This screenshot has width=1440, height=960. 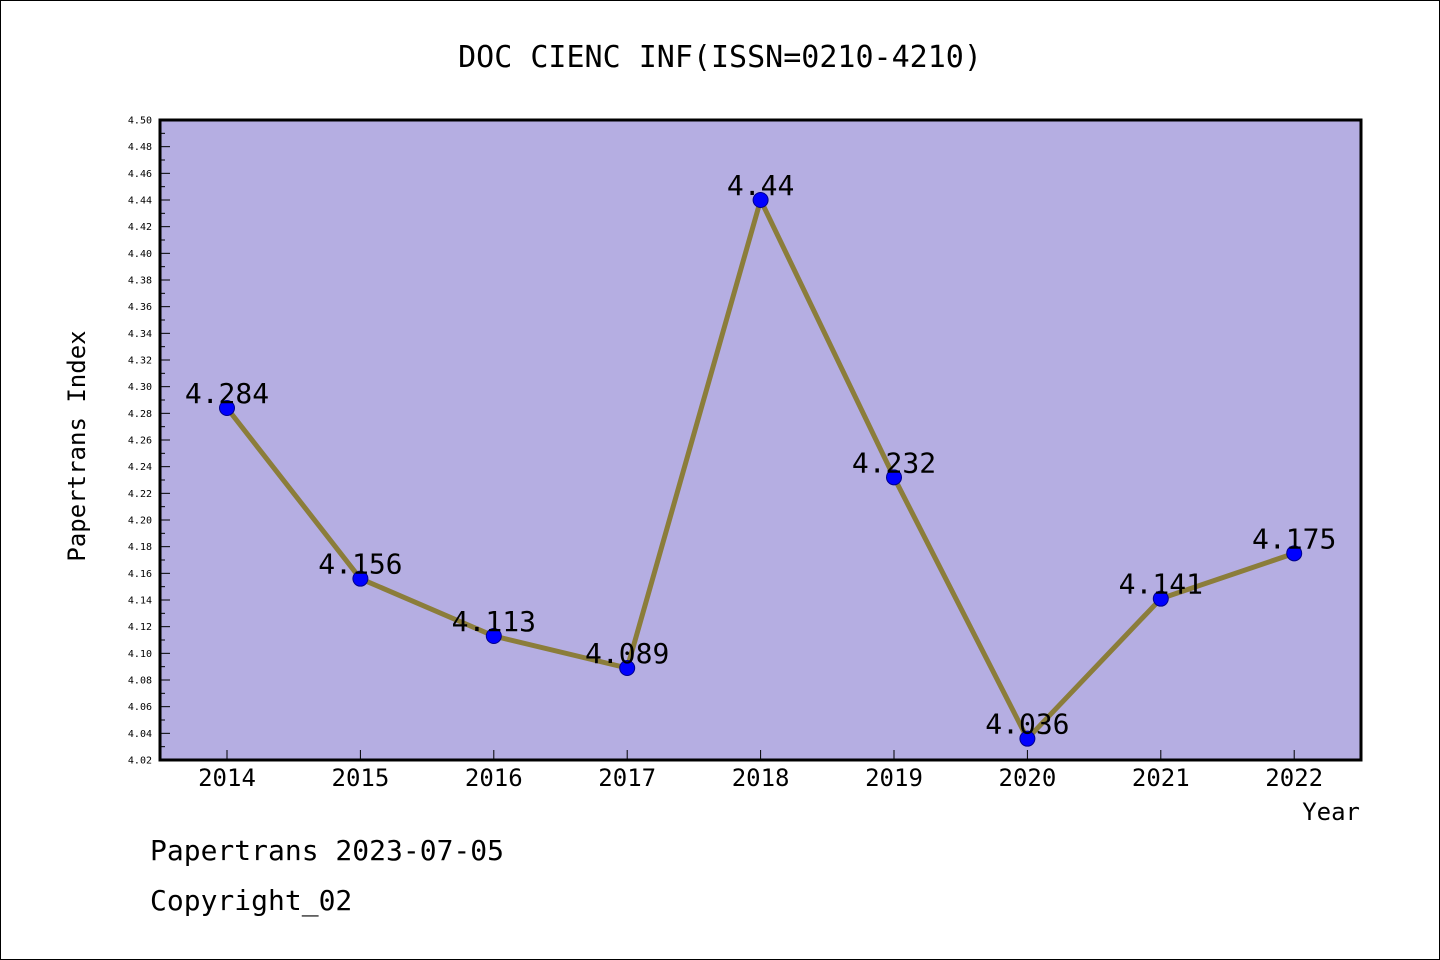 What do you see at coordinates (140, 174) in the screenshot?
I see `y-tick-label: 4.46` at bounding box center [140, 174].